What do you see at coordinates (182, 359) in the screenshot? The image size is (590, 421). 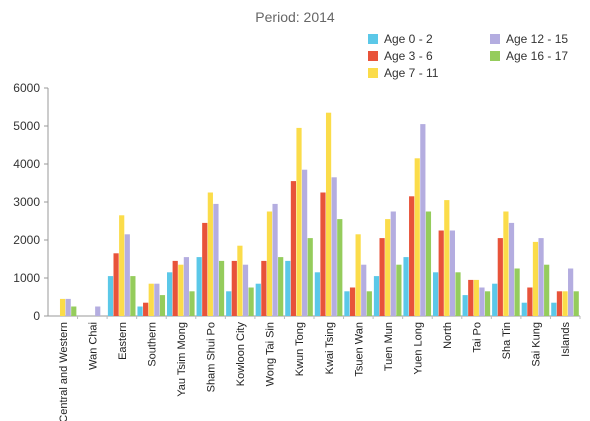 I see `x-tick-label: Yau Tsim Mong` at bounding box center [182, 359].